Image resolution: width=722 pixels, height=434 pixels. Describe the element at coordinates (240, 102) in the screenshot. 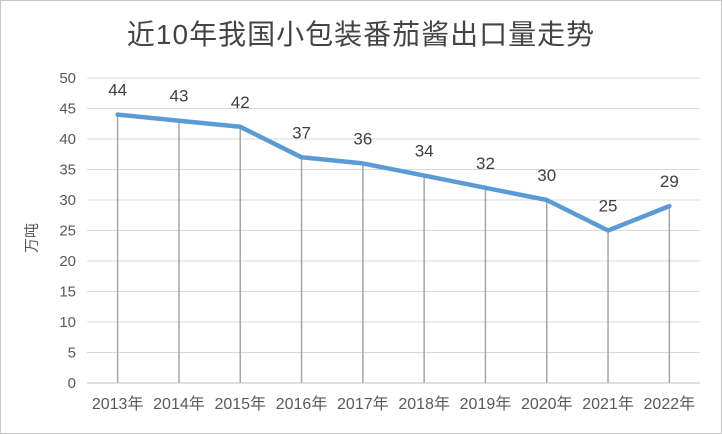

I see `data-label: 42` at that location.